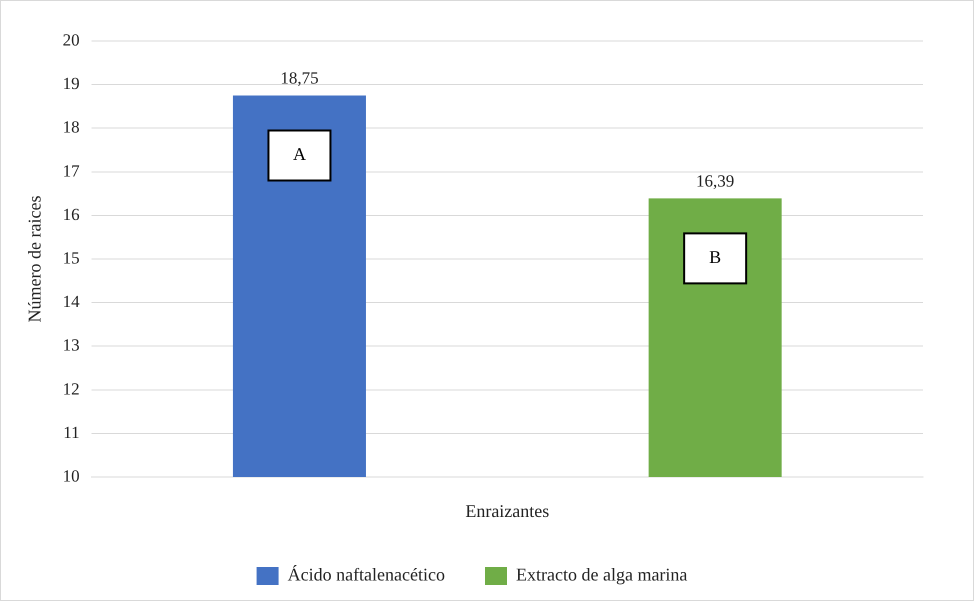 This screenshot has height=601, width=974. I want to click on y-tick-label: 10, so click(71, 476).